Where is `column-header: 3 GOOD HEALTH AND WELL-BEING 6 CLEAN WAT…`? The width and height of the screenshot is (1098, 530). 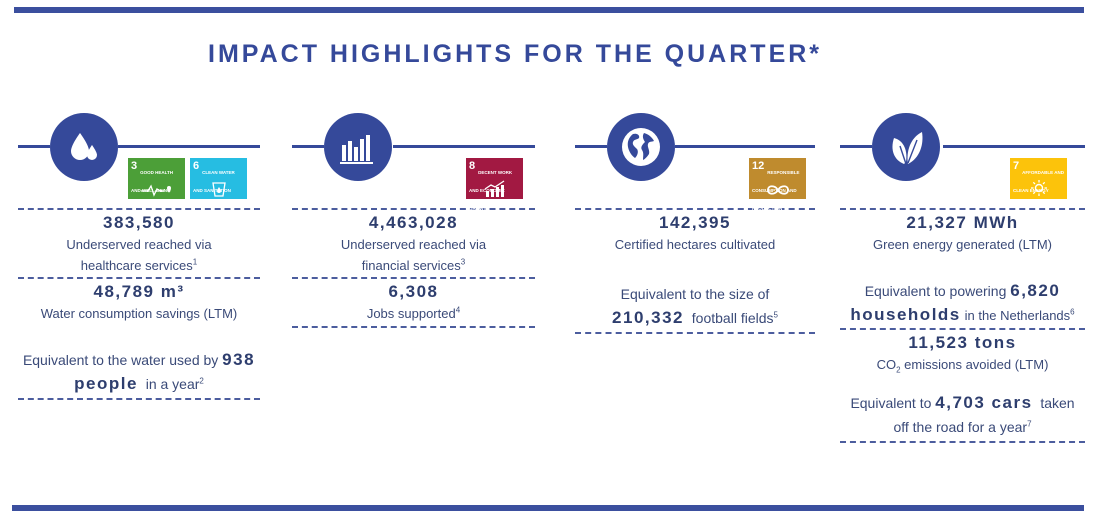
column-header: 3 GOOD HEALTH AND WELL-BEING 6 CLEAN WAT… is located at coordinates (139, 158).